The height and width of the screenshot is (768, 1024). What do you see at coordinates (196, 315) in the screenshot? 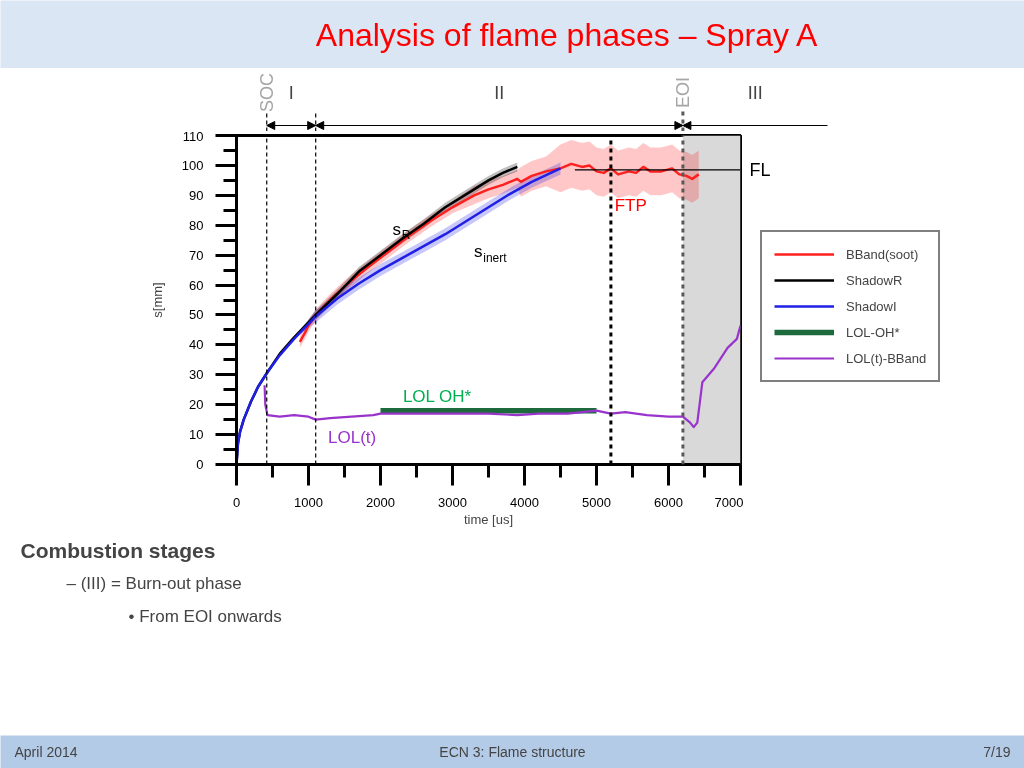
I see `y-tick-label: 50` at bounding box center [196, 315].